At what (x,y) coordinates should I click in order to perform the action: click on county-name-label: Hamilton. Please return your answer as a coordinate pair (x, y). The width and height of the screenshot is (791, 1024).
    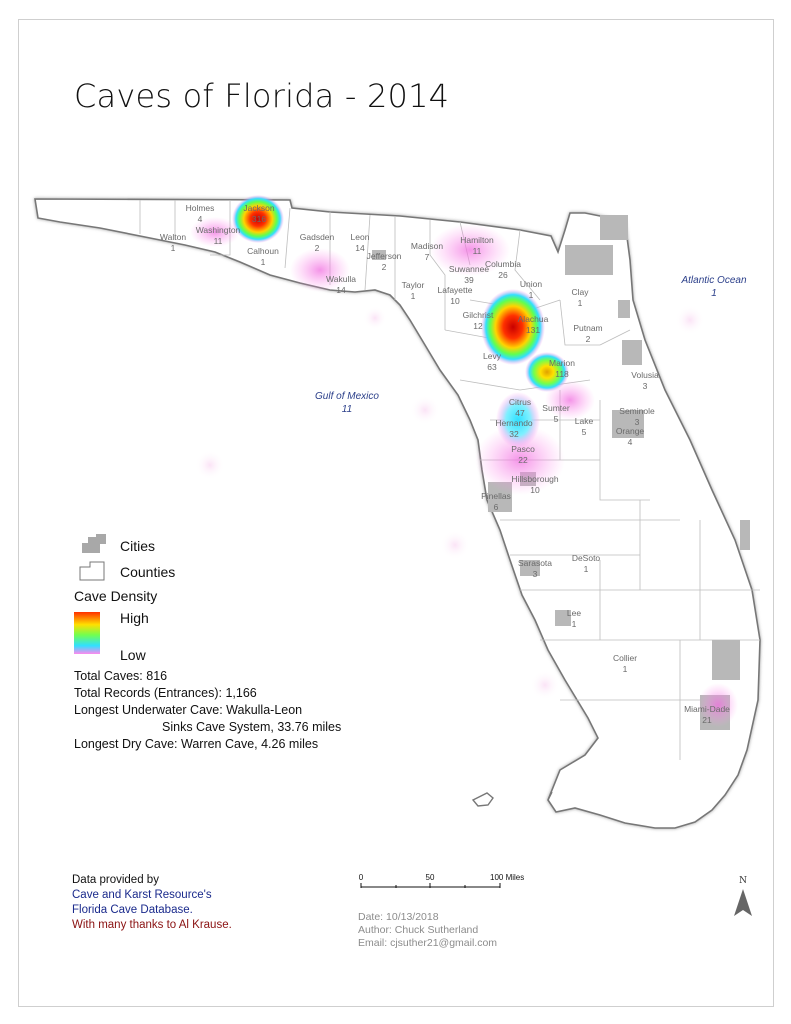
    Looking at the image, I should click on (477, 240).